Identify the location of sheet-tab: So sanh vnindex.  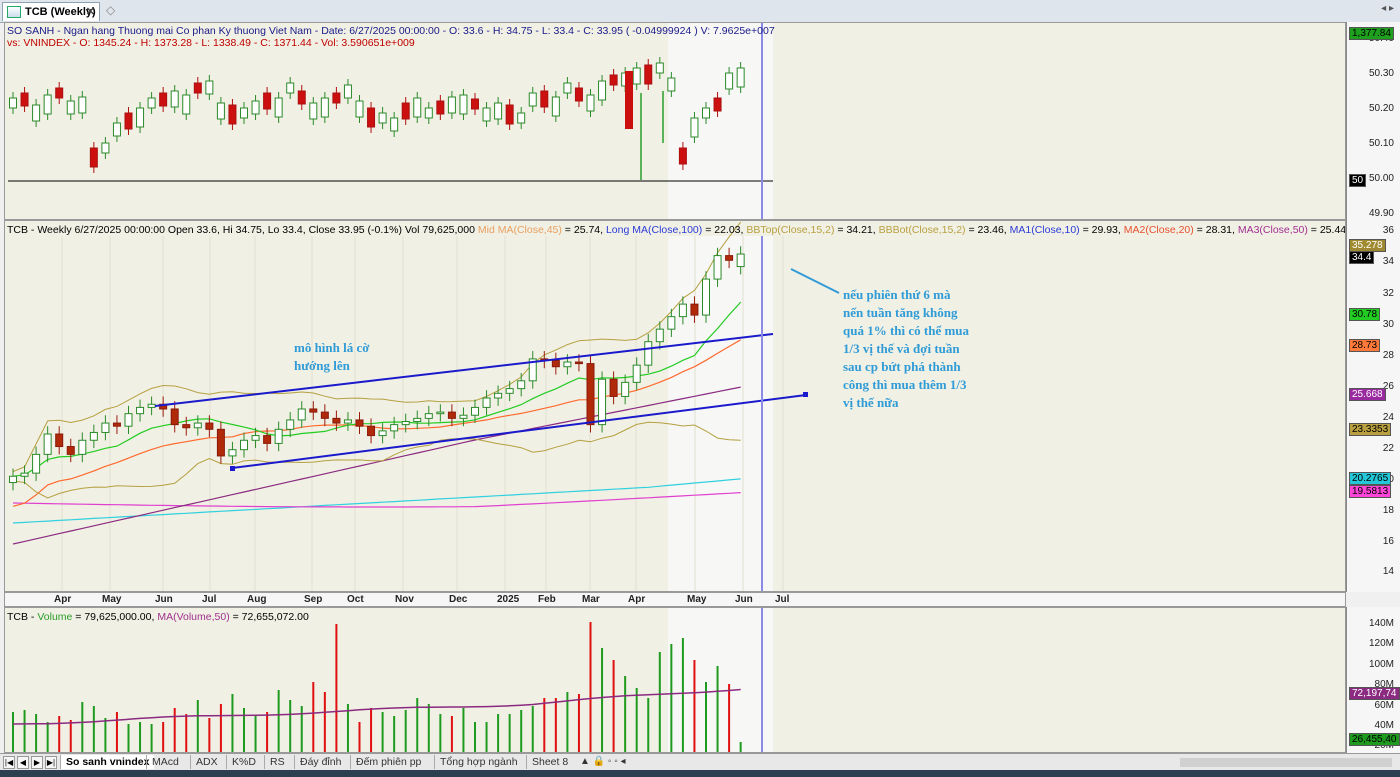
(107, 762).